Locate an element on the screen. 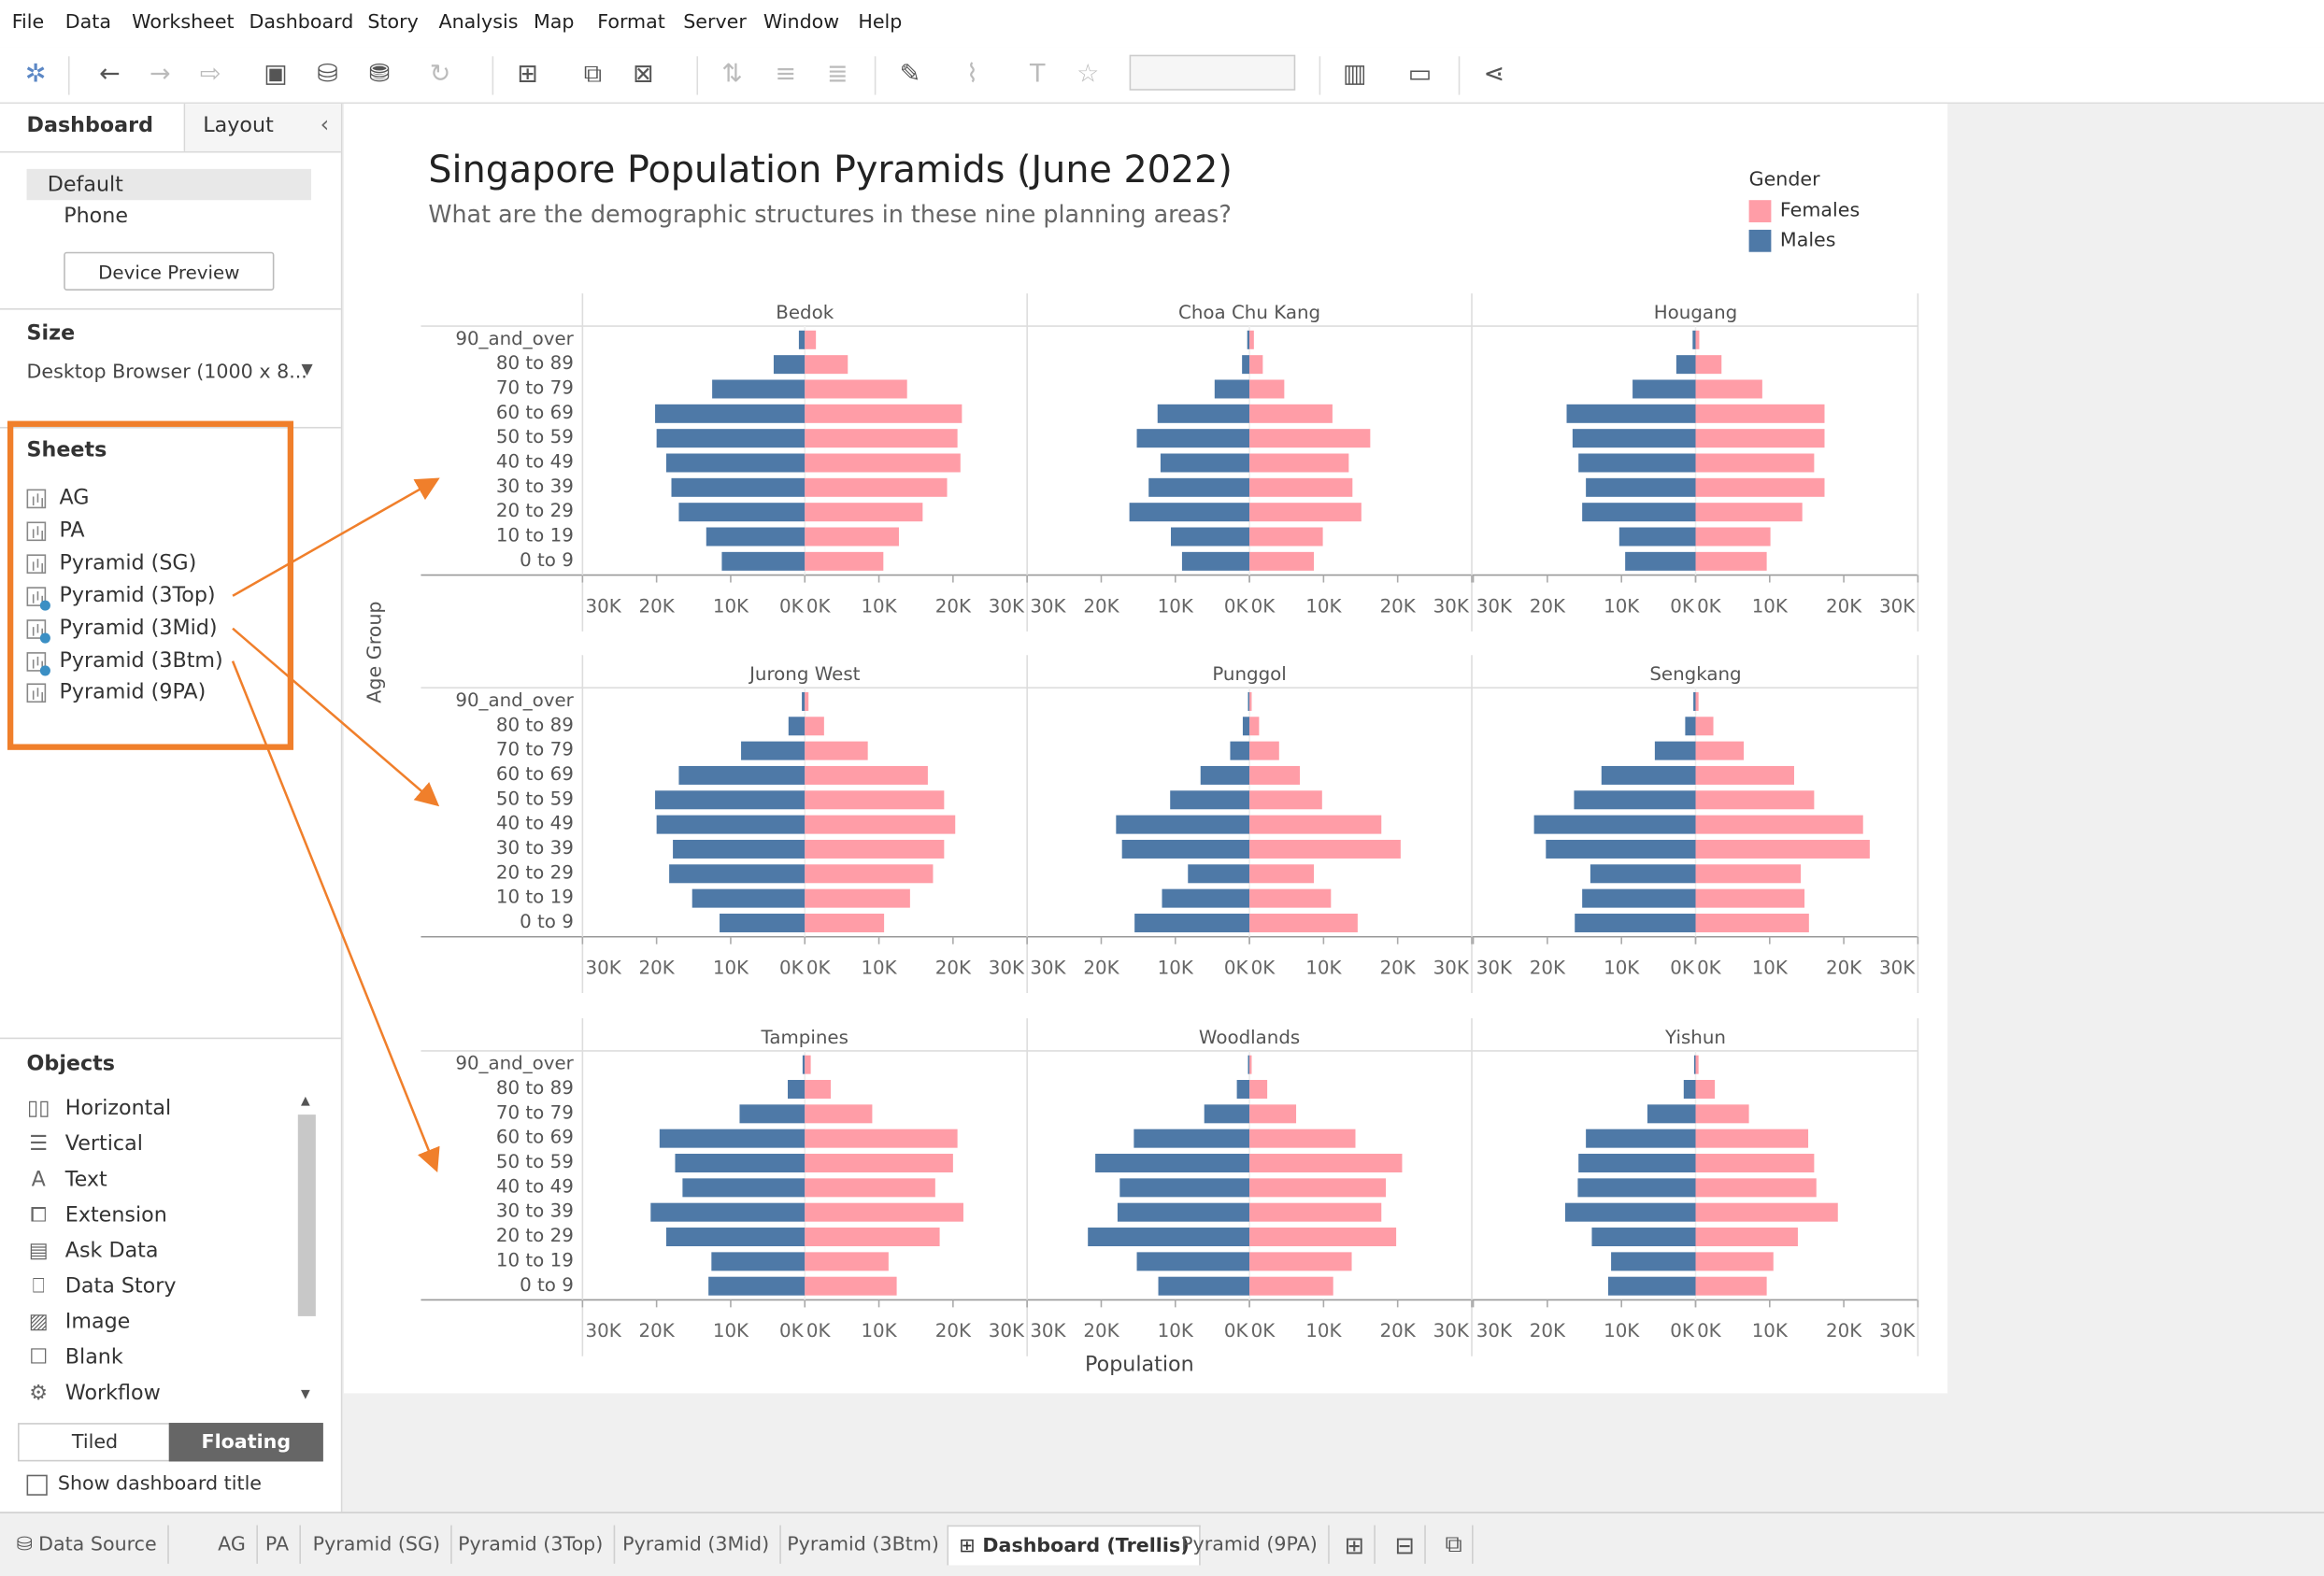 This screenshot has height=1576, width=2324. device-default: Default is located at coordinates (169, 184).